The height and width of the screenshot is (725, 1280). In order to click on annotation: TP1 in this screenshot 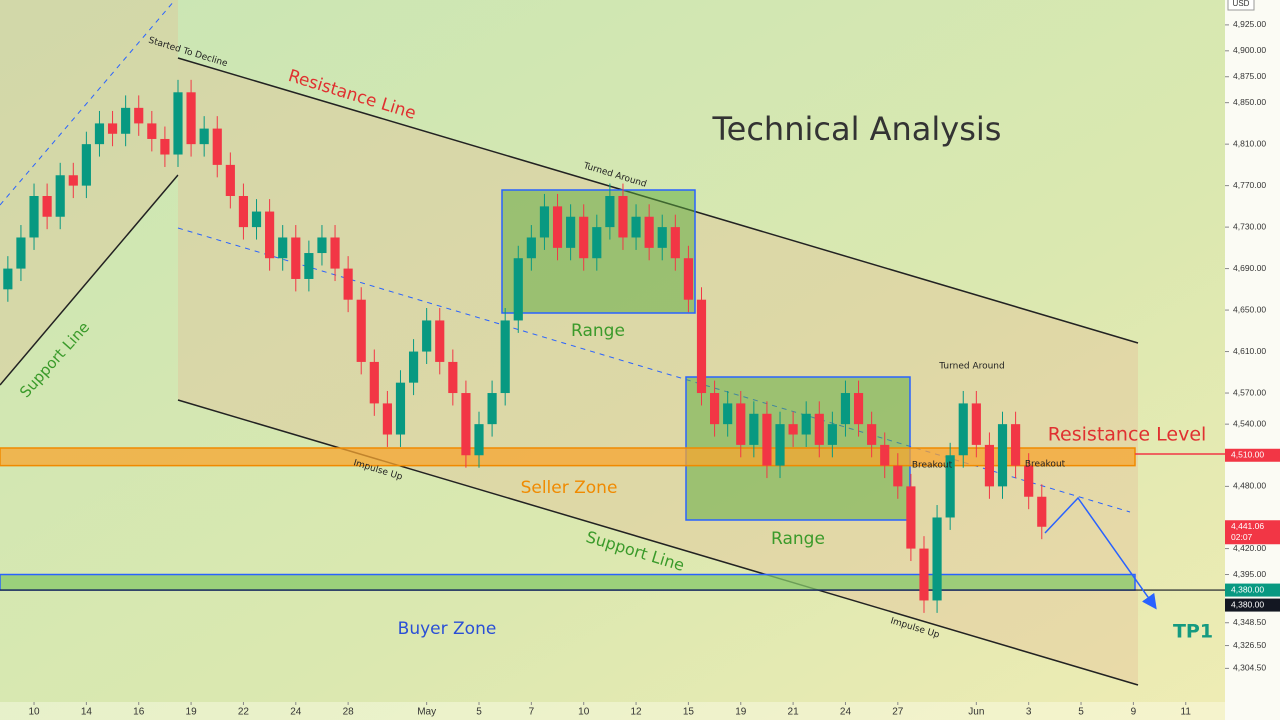, I will do `click(1193, 632)`.